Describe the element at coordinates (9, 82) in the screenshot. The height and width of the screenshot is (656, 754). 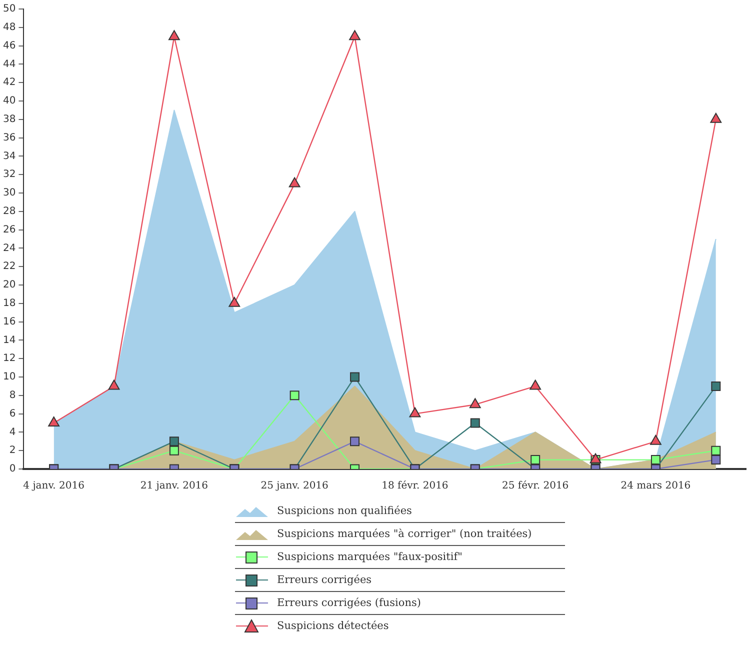
I see `y-tick-label: 42` at that location.